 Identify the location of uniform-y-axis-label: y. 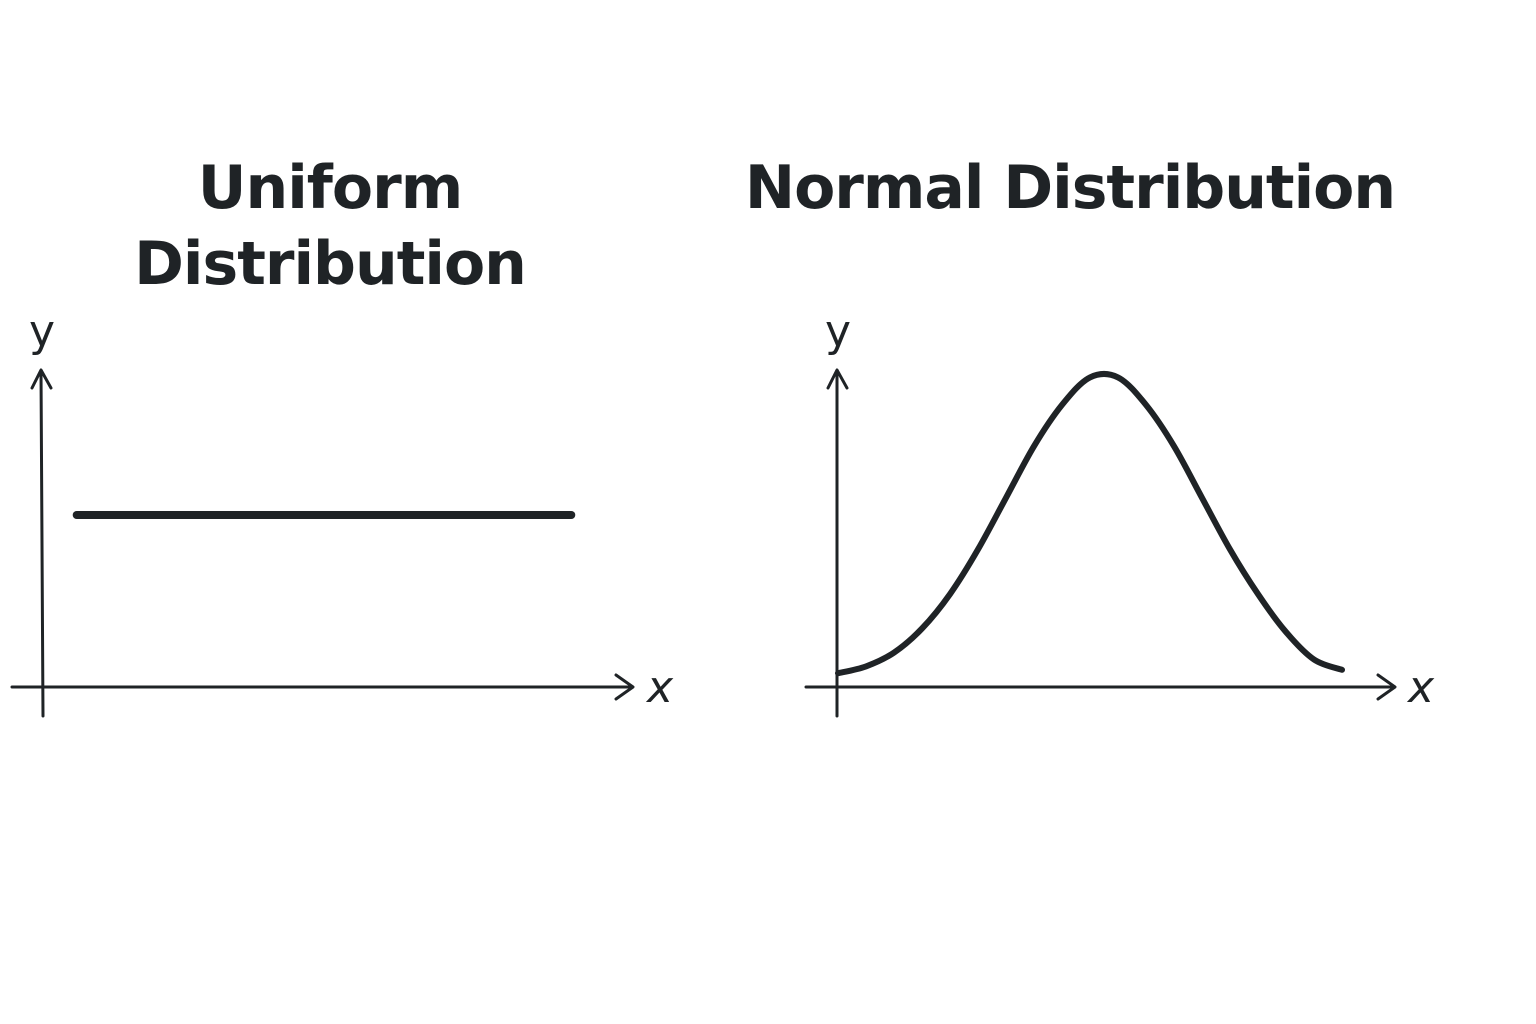
(42, 331).